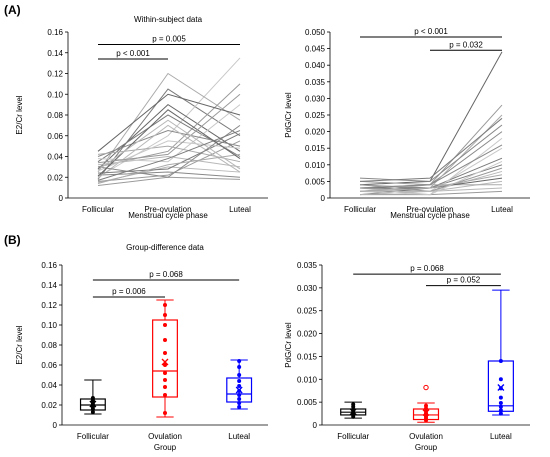 The width and height of the screenshot is (550, 457). I want to click on y-tick-label: 0.020, so click(315, 132).